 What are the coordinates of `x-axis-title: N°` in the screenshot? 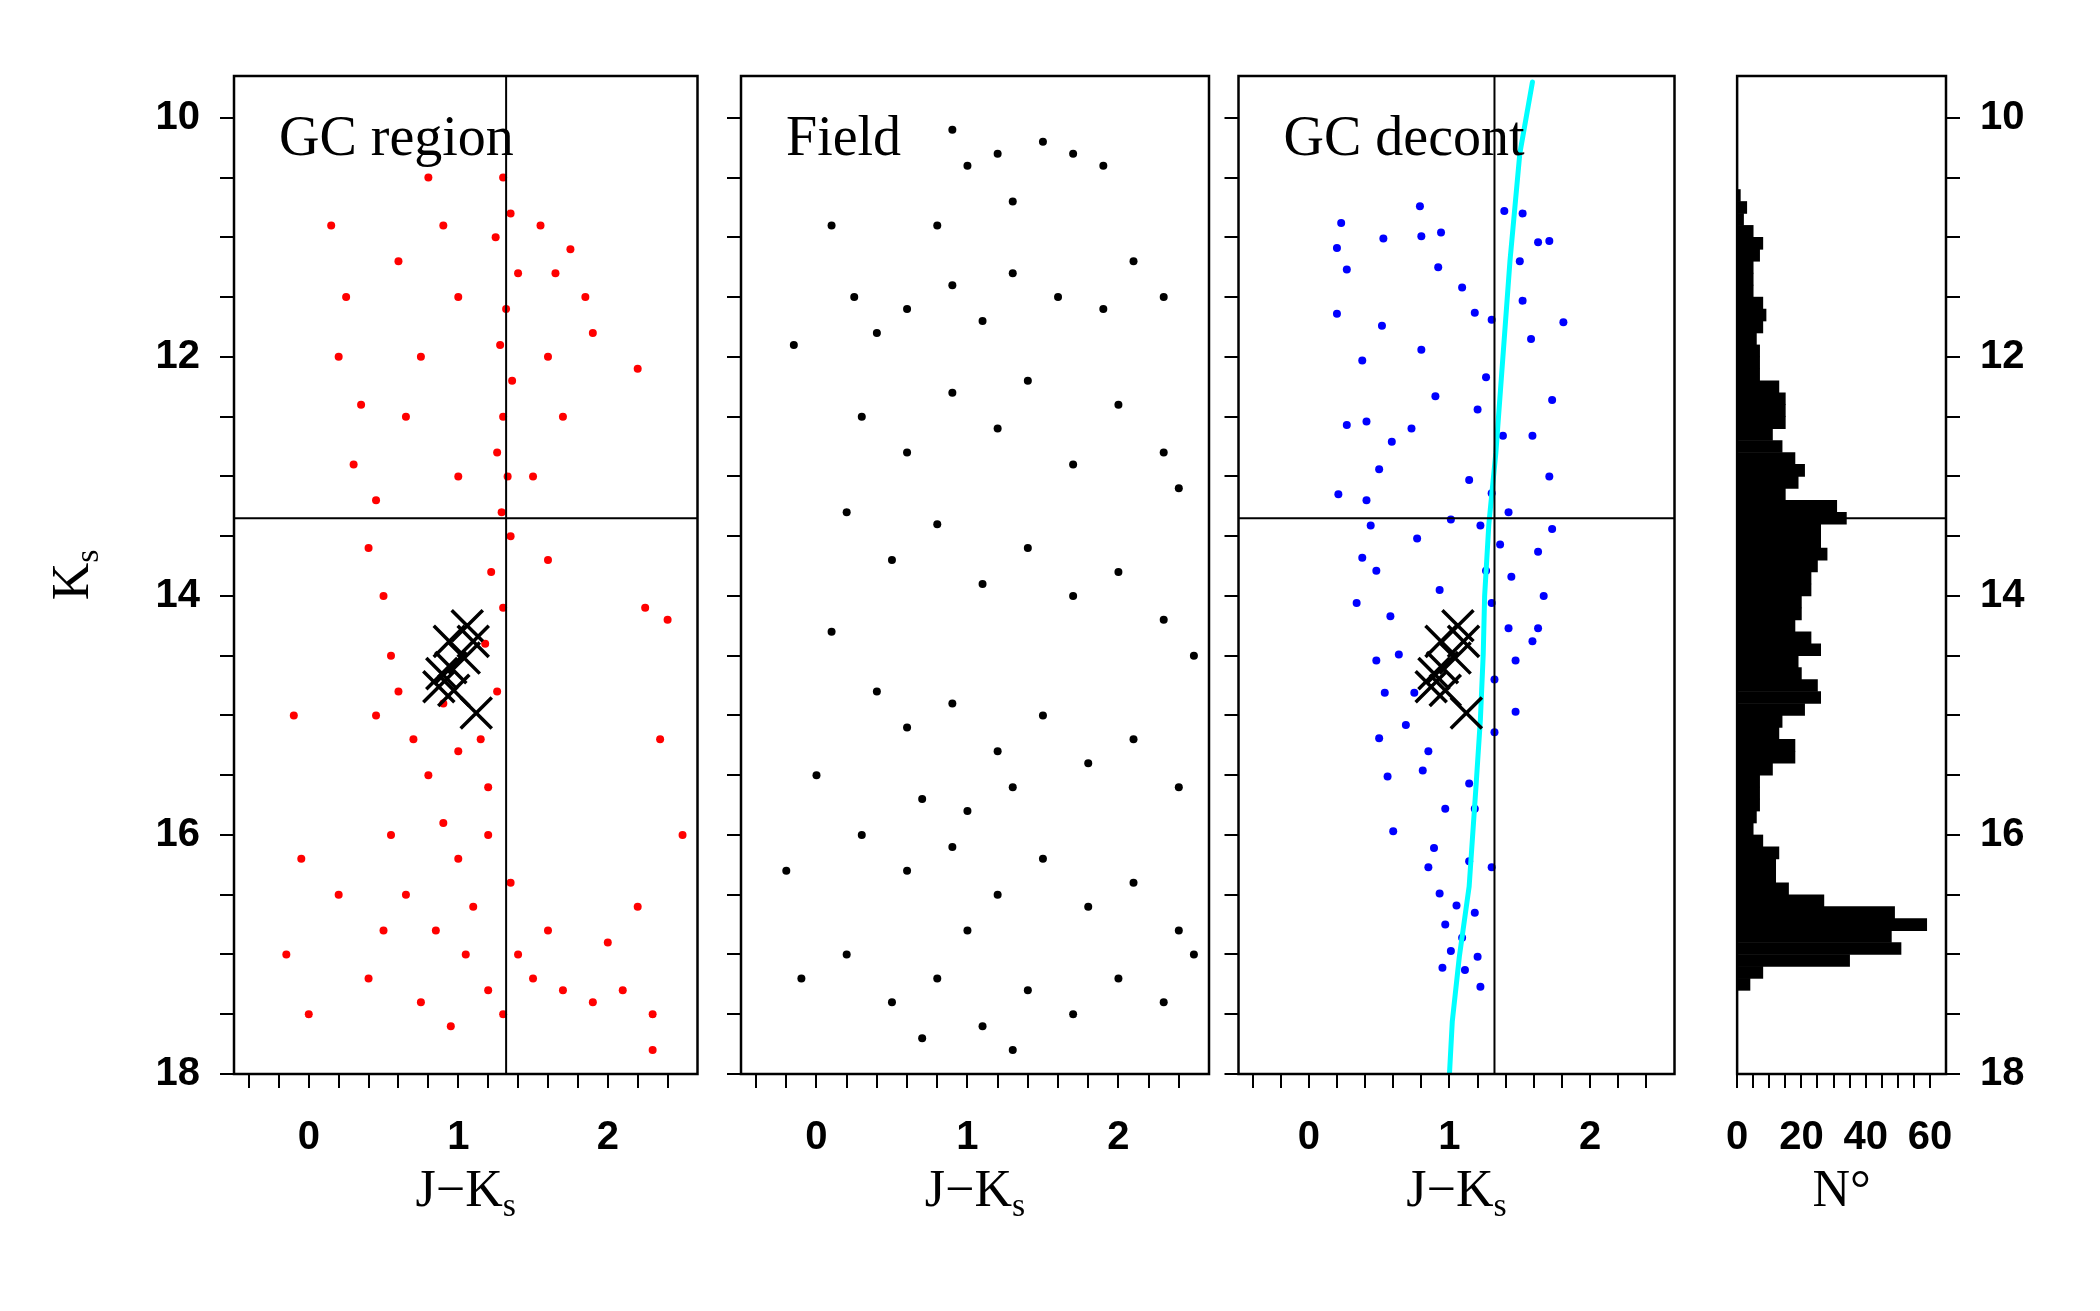 It's located at (1841, 1188).